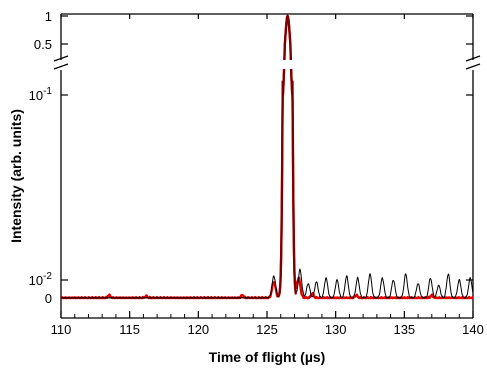 The width and height of the screenshot is (487, 369). I want to click on x-tick-label-125: 125, so click(267, 329).